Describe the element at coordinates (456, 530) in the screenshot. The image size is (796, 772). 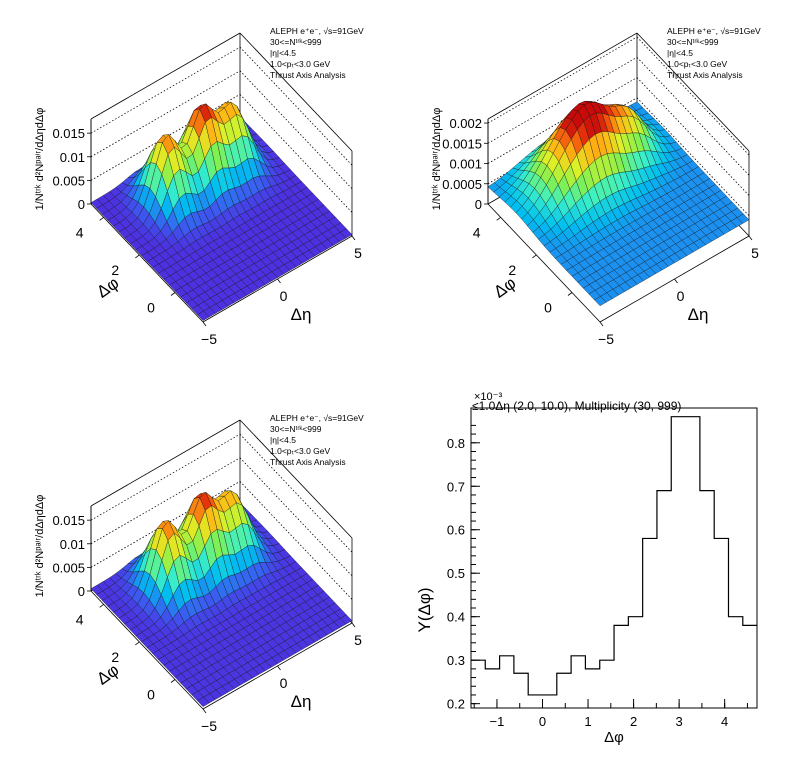
I see `y-tick-label: 0.6` at that location.